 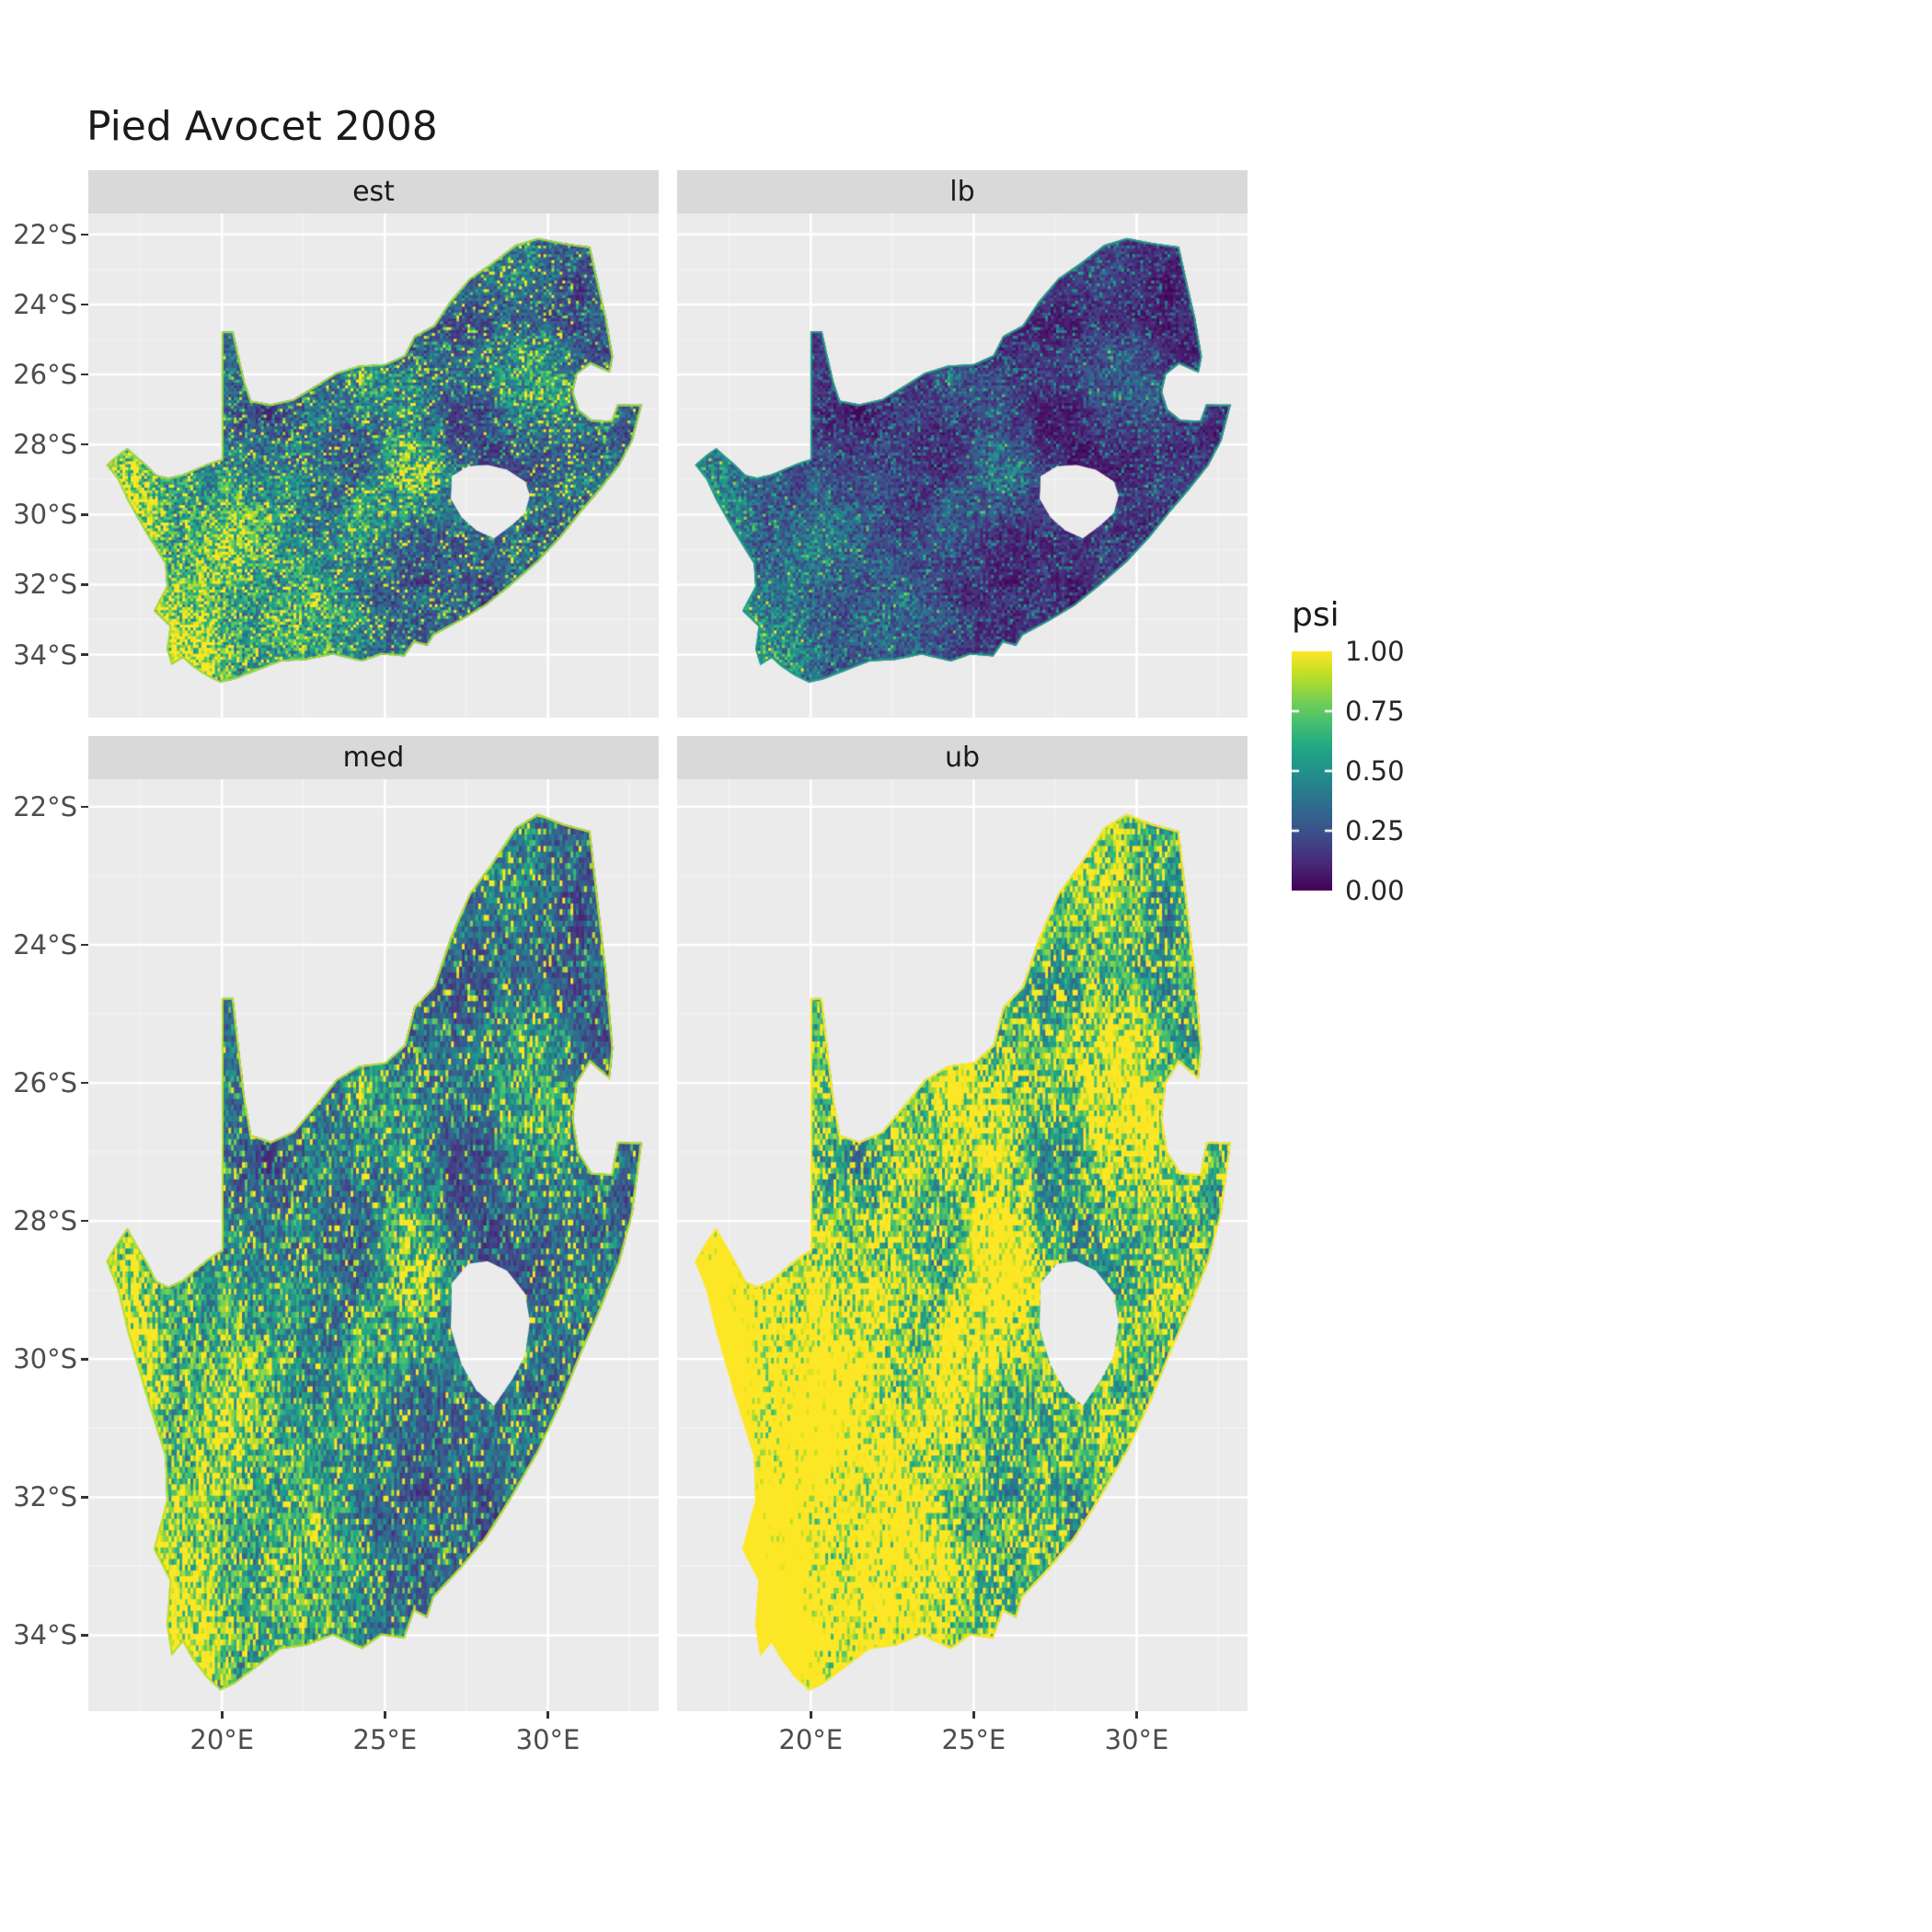 I want to click on legend-label: 0.00, so click(x=1375, y=890).